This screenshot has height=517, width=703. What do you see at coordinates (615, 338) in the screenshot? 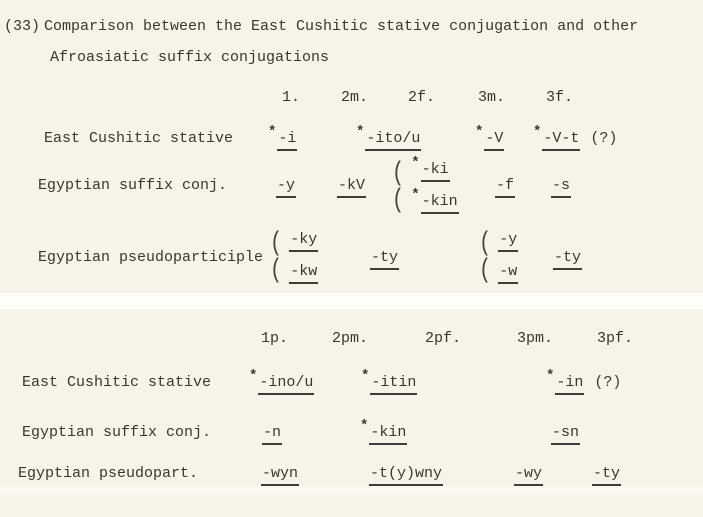
I see `col-header-3pf: 3pf.` at bounding box center [615, 338].